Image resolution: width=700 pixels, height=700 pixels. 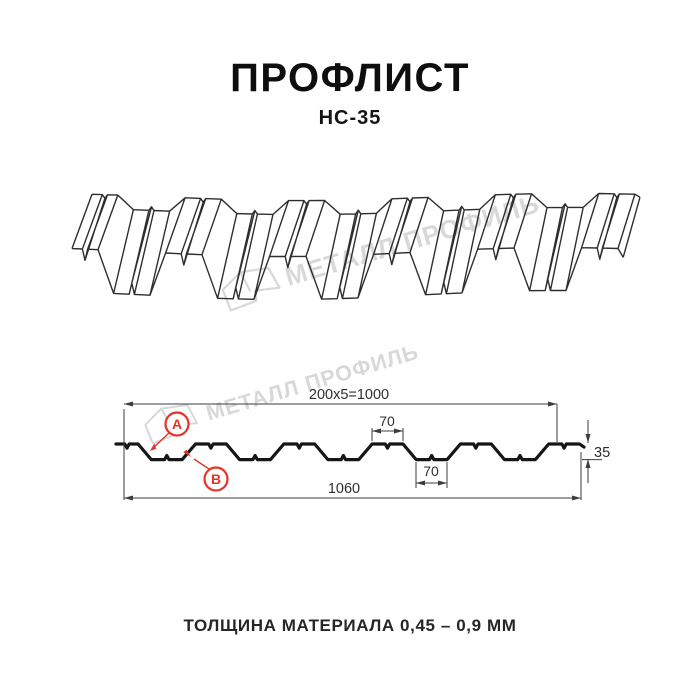 What do you see at coordinates (387, 421) in the screenshot?
I see `dimension-crest-width: 70` at bounding box center [387, 421].